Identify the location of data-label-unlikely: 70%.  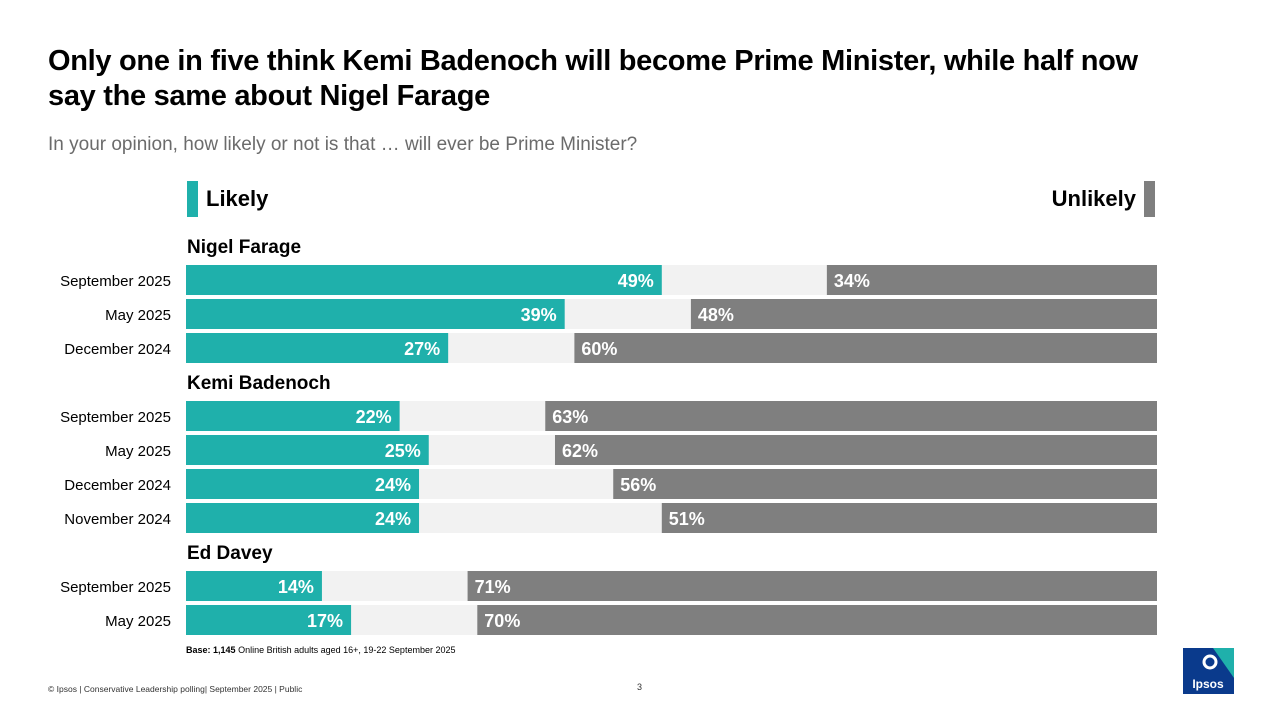
(502, 621).